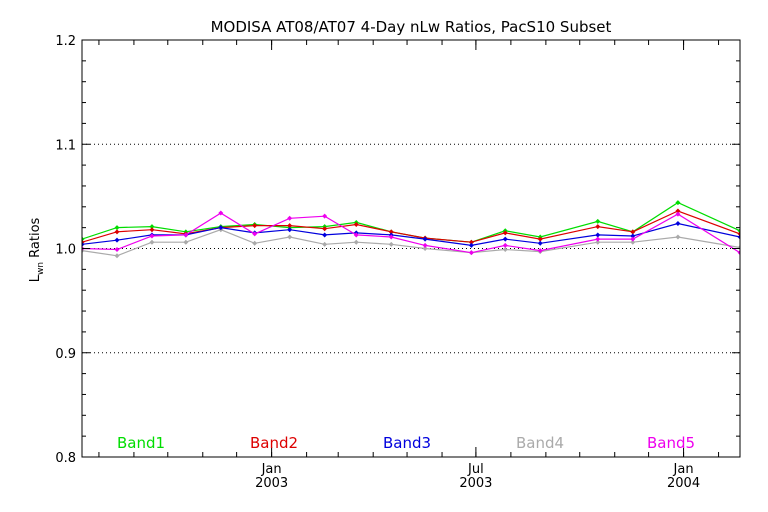 Image resolution: width=768 pixels, height=512 pixels. Describe the element at coordinates (65, 145) in the screenshot. I see `y-tick-label: 1.1` at that location.